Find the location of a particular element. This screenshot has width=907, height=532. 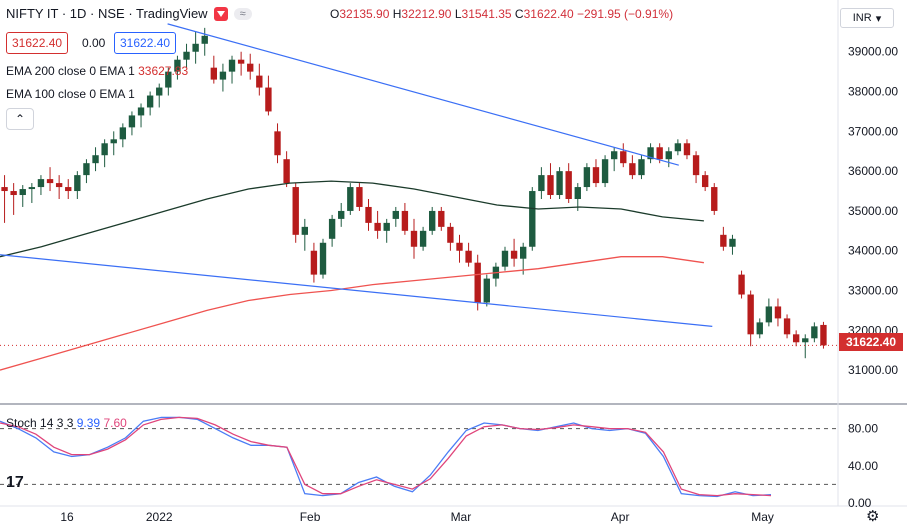

ema100-legend: EMA 100 close 0 EMA 1 is located at coordinates (70, 94).